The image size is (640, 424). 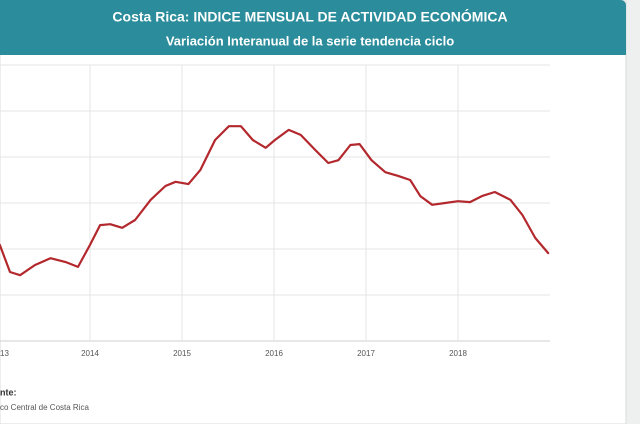 I want to click on source: co Central de Costa Rica, so click(x=44, y=407).